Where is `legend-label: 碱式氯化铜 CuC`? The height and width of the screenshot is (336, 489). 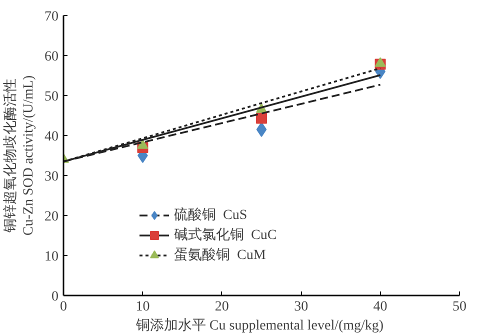 legend-label: 碱式氯化铜 CuC is located at coordinates (225, 235).